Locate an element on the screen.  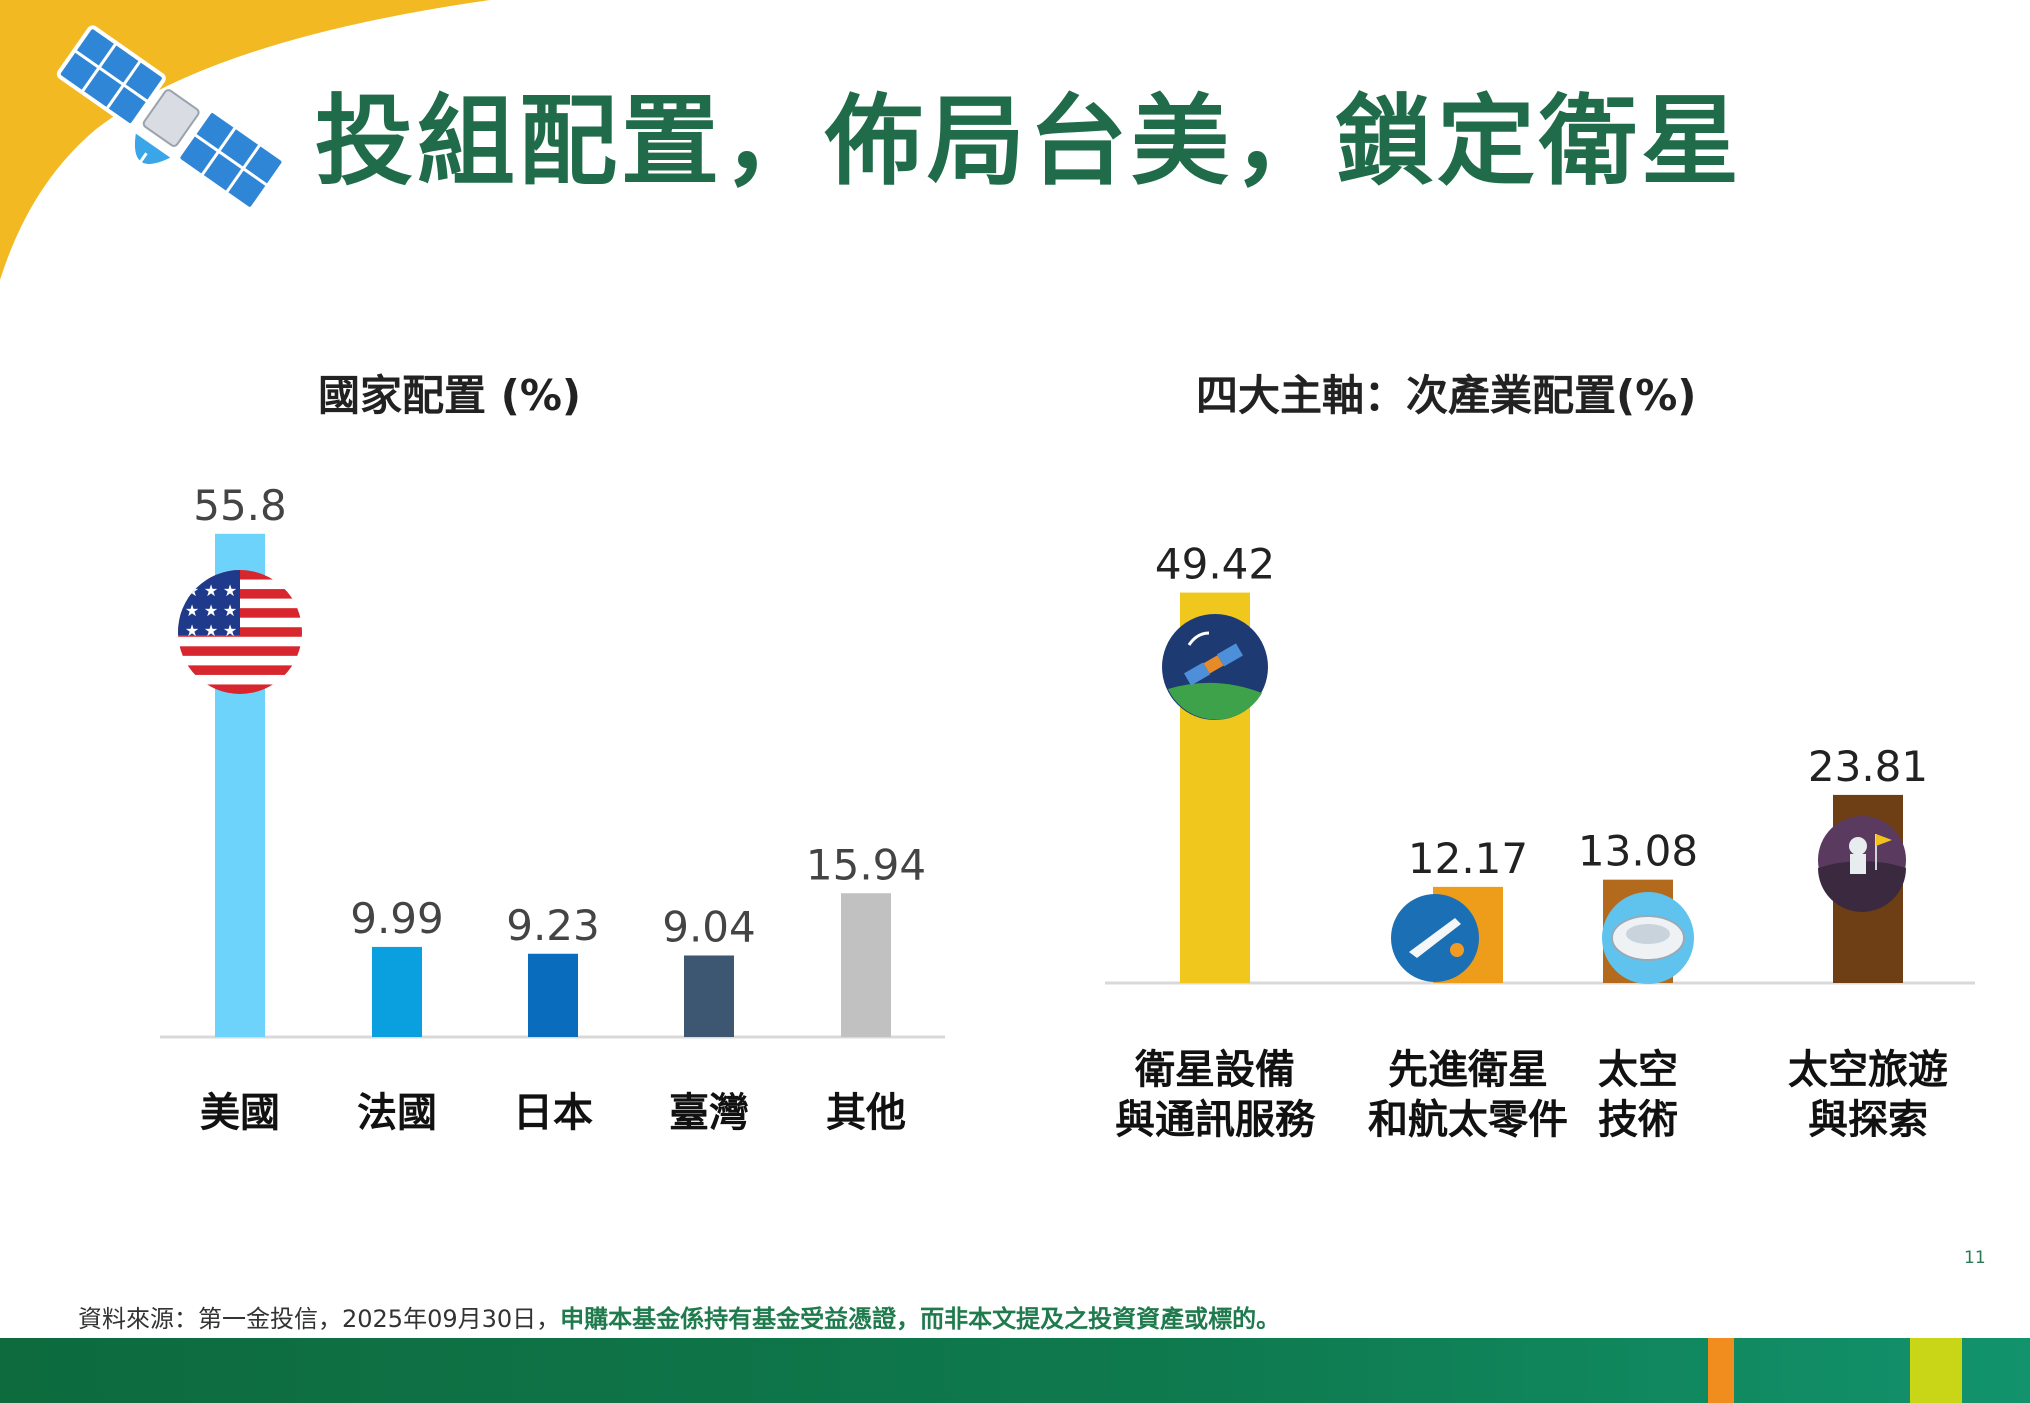
value-label-1: 12.17 is located at coordinates (1468, 858).